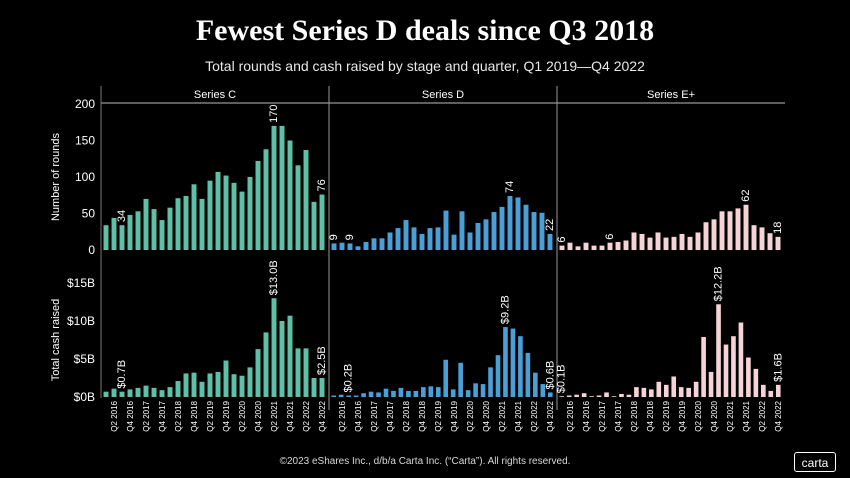  I want to click on y-tick-label: 200, so click(85, 104).